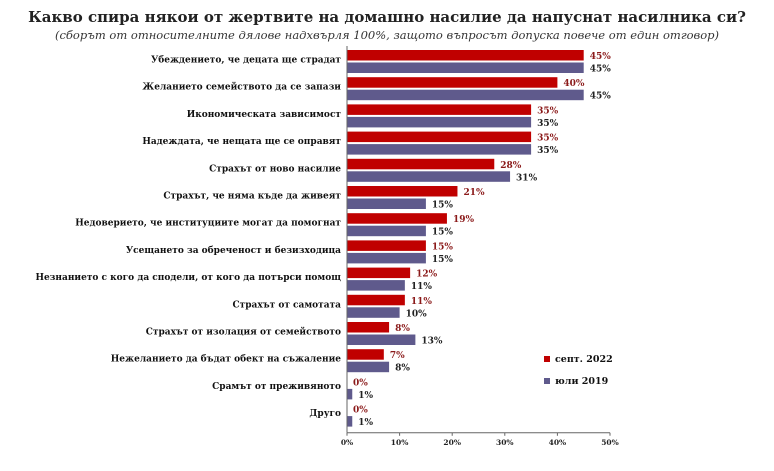  What do you see at coordinates (574, 84) in the screenshot?
I see `data-label: 40%` at bounding box center [574, 84].